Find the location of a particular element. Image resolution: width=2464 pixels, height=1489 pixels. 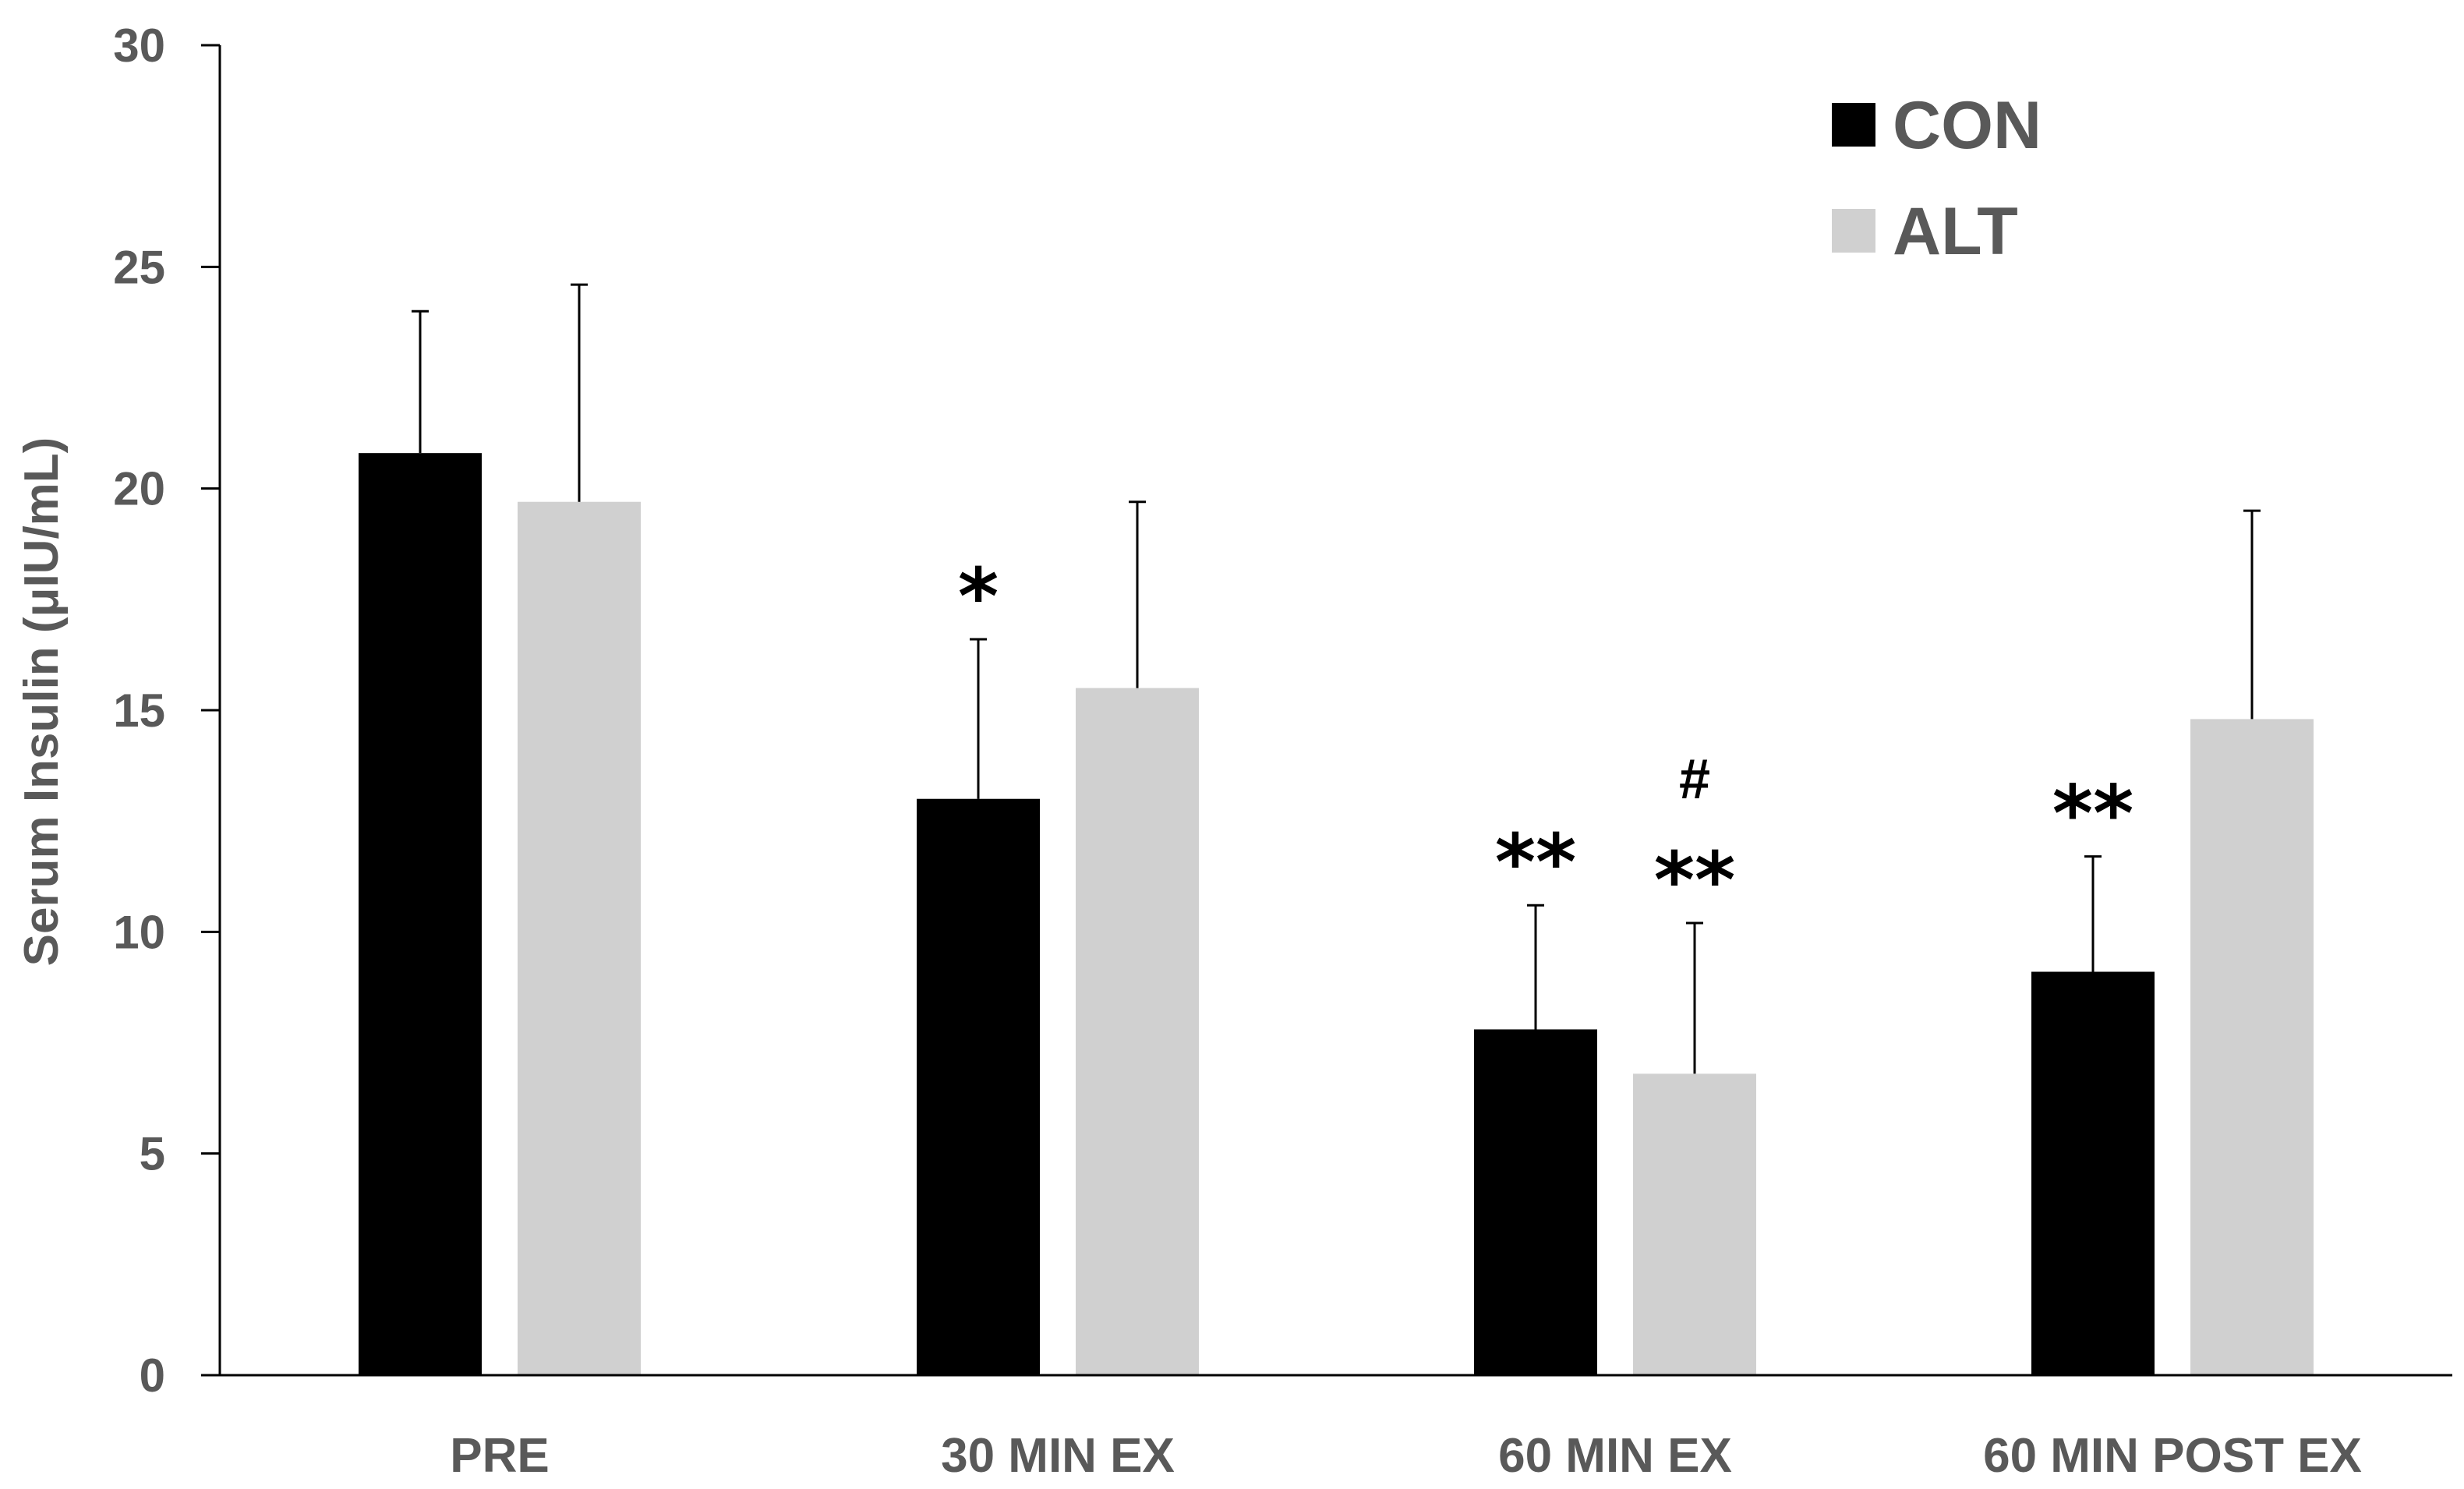

y-tick-label: 0 is located at coordinates (152, 1375).